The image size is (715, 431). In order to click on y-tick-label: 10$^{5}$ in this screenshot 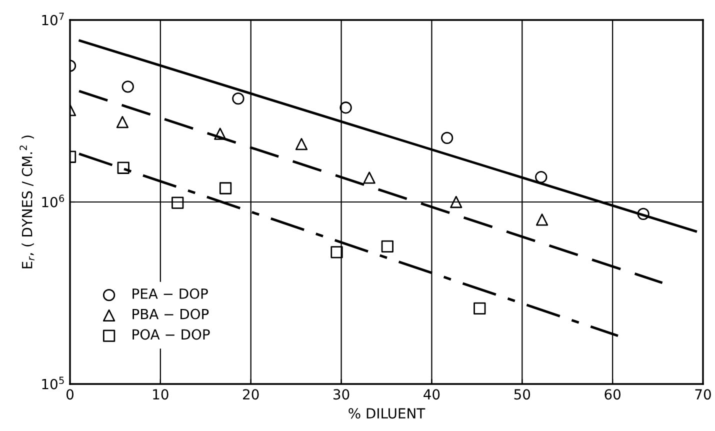, I will do `click(53, 383)`.